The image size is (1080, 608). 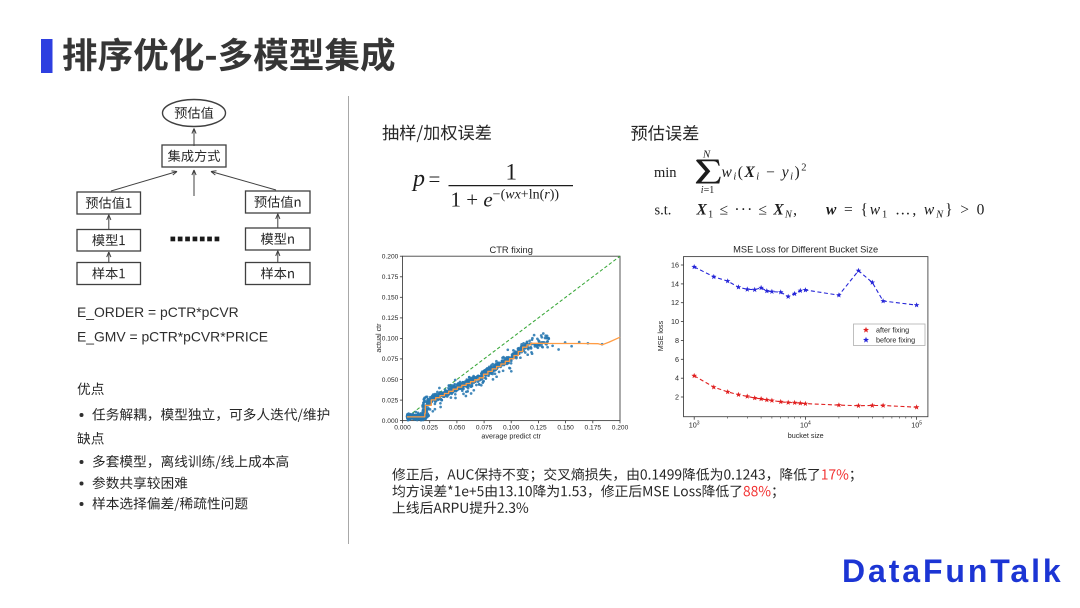 I want to click on svg-text:MSE Loss for Different Bucket: MSE Loss for Different Bucket Size, so click(x=805, y=250).